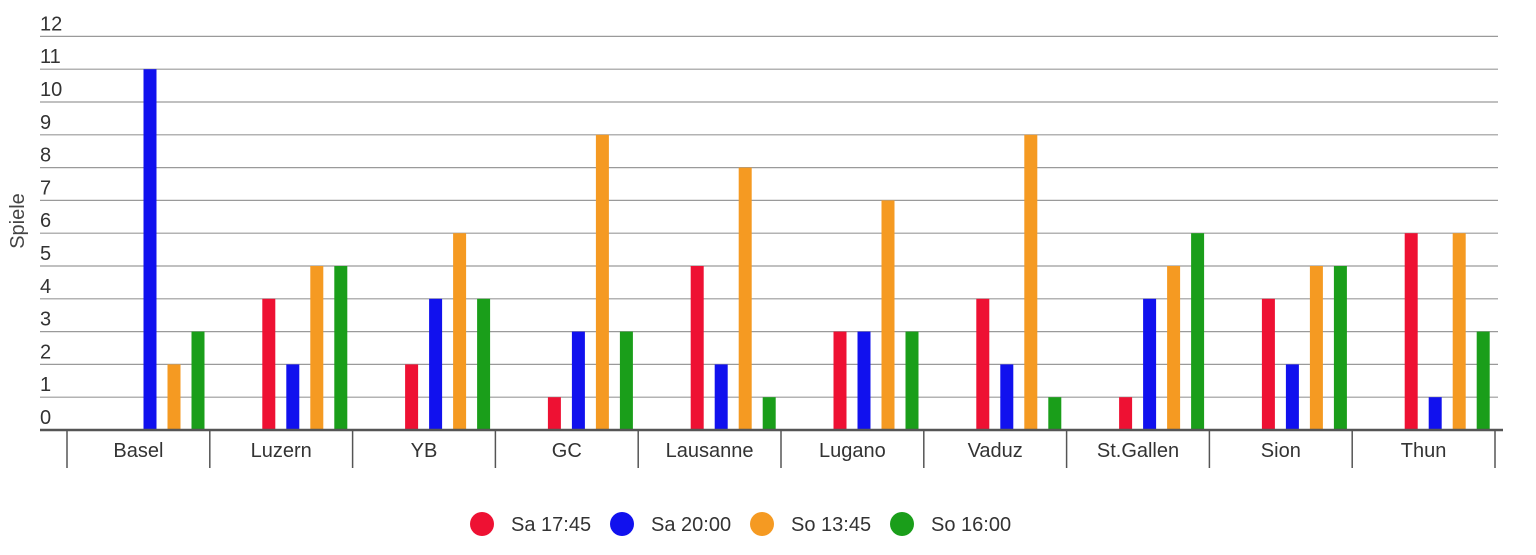 The height and width of the screenshot is (555, 1536). Describe the element at coordinates (45, 254) in the screenshot. I see `y-tick-label: 5` at that location.